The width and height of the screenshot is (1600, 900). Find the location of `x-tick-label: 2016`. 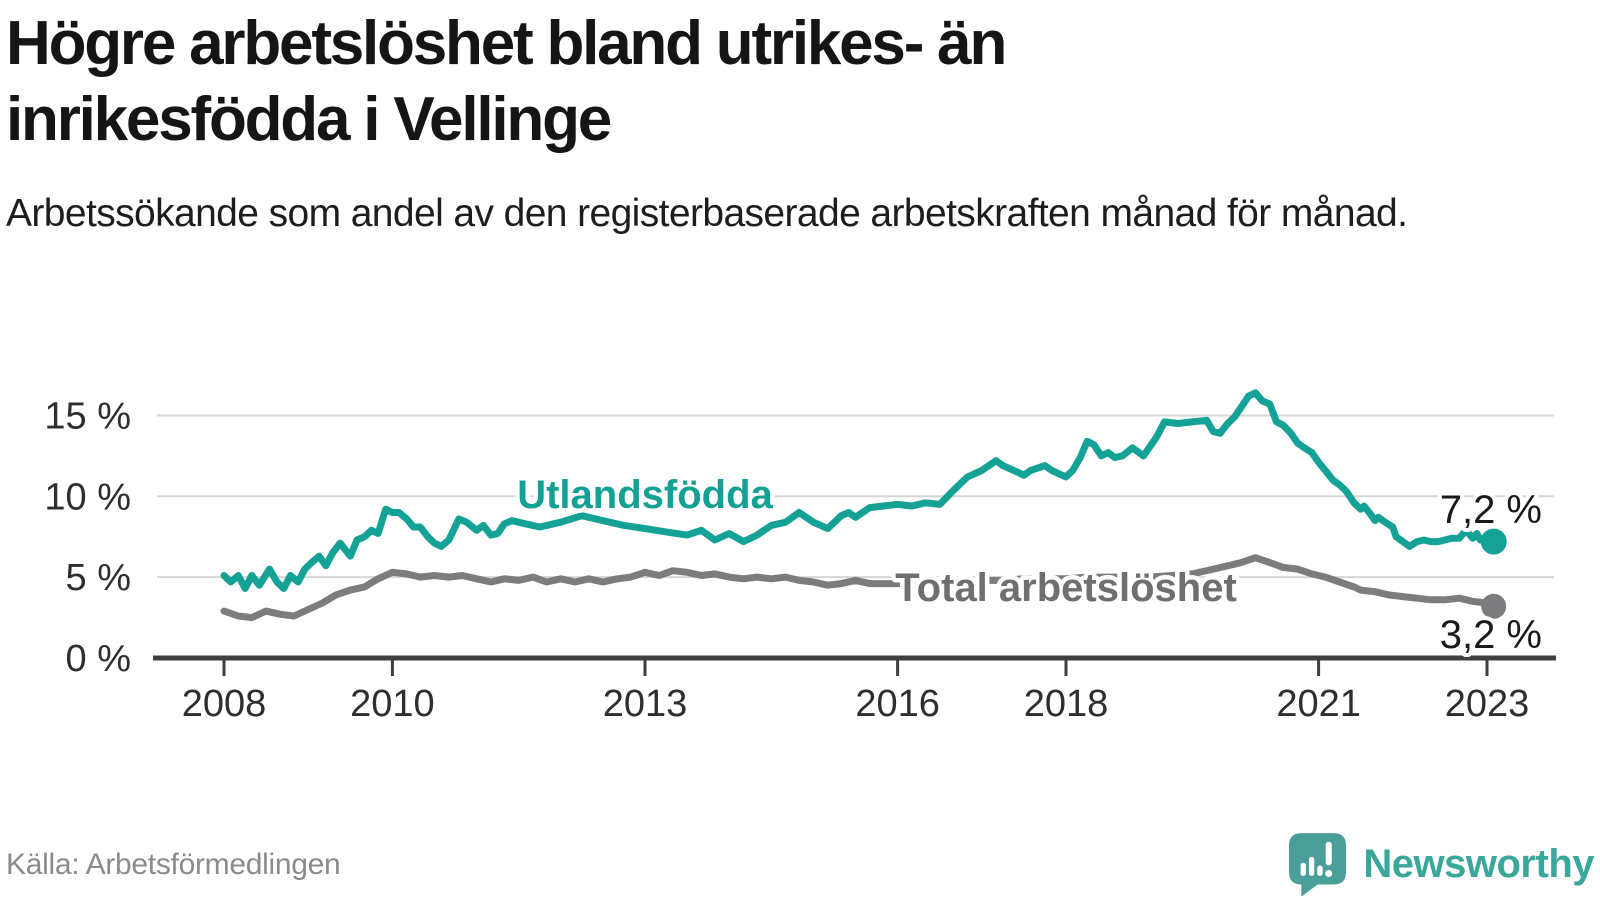

x-tick-label: 2016 is located at coordinates (897, 704).